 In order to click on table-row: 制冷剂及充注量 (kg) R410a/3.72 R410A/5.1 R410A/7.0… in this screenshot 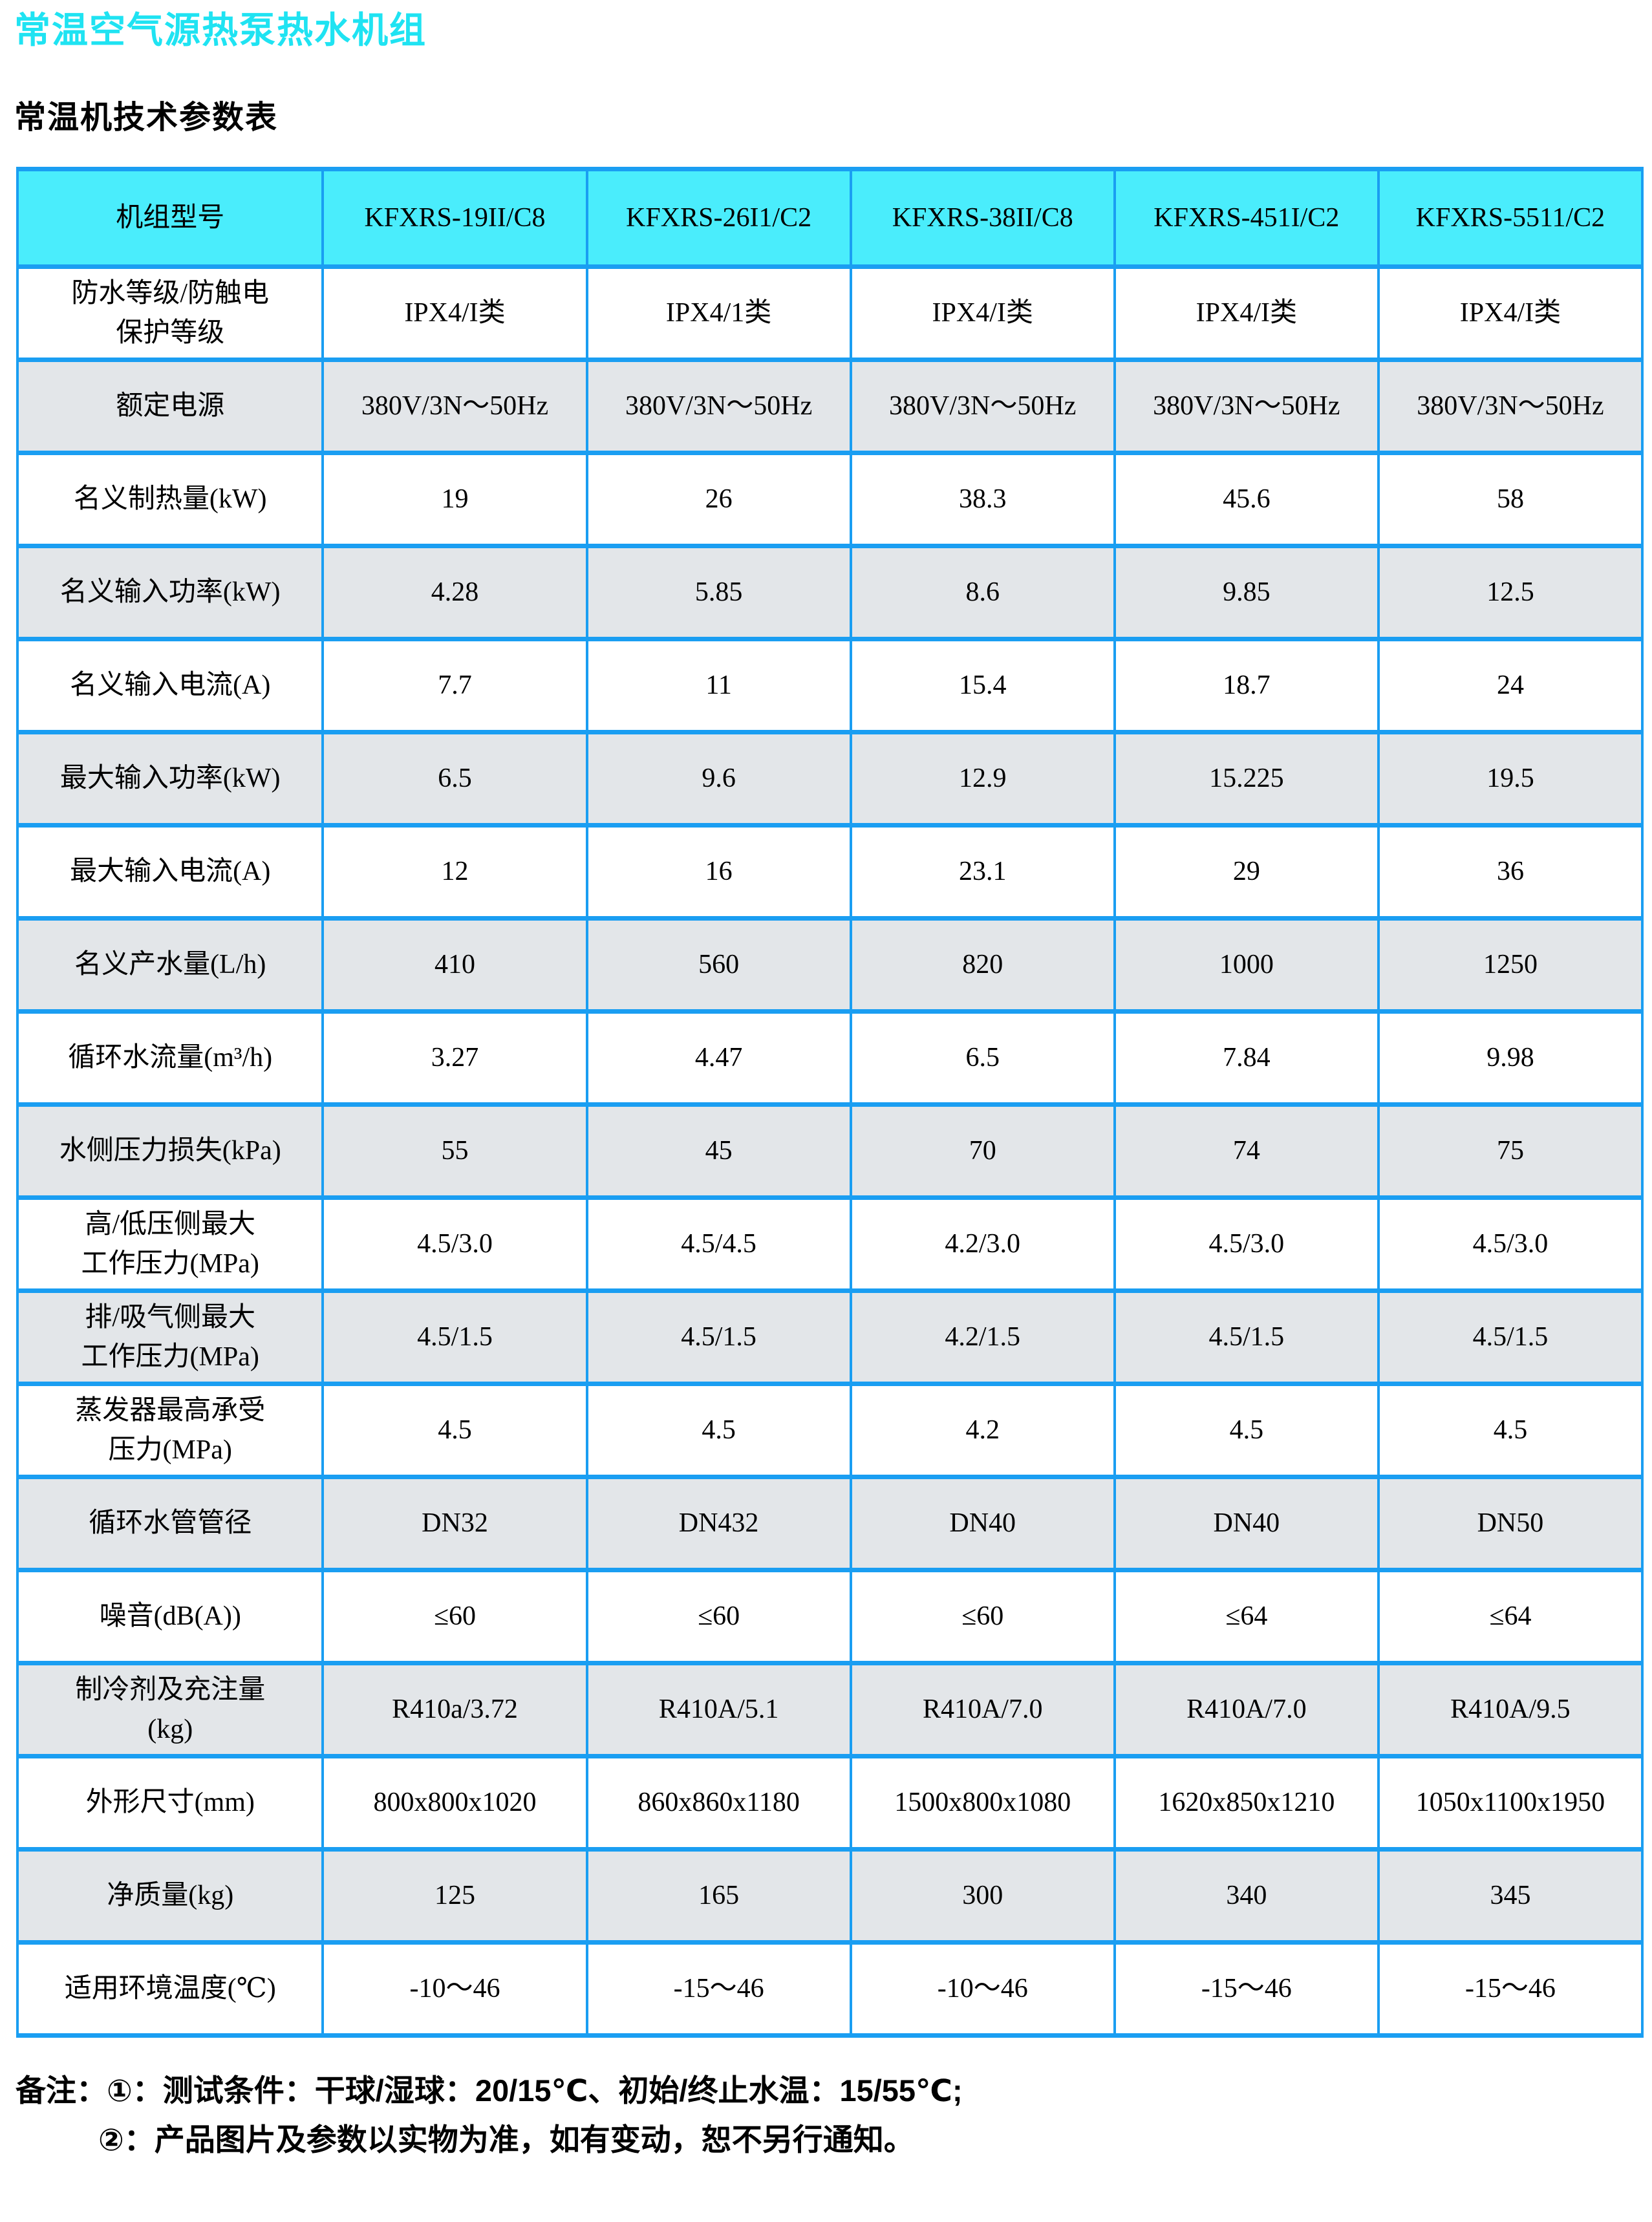, I will do `click(830, 1710)`.